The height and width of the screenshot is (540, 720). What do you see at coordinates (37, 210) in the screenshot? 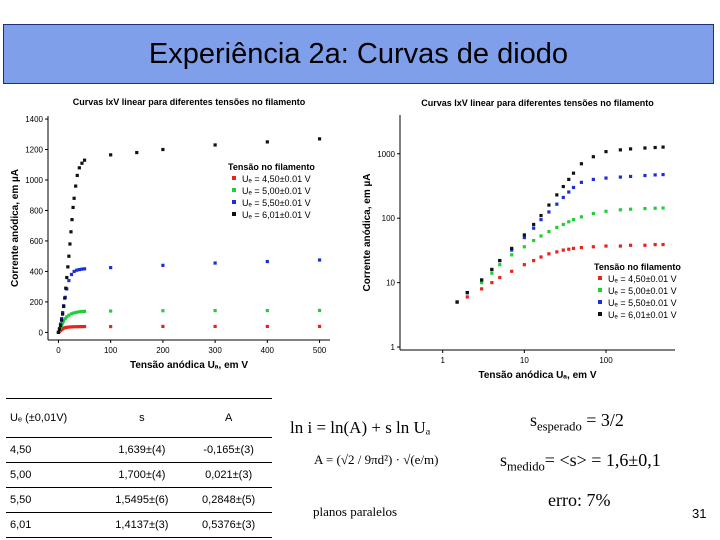
I see `y-tick-label: 800` at bounding box center [37, 210].